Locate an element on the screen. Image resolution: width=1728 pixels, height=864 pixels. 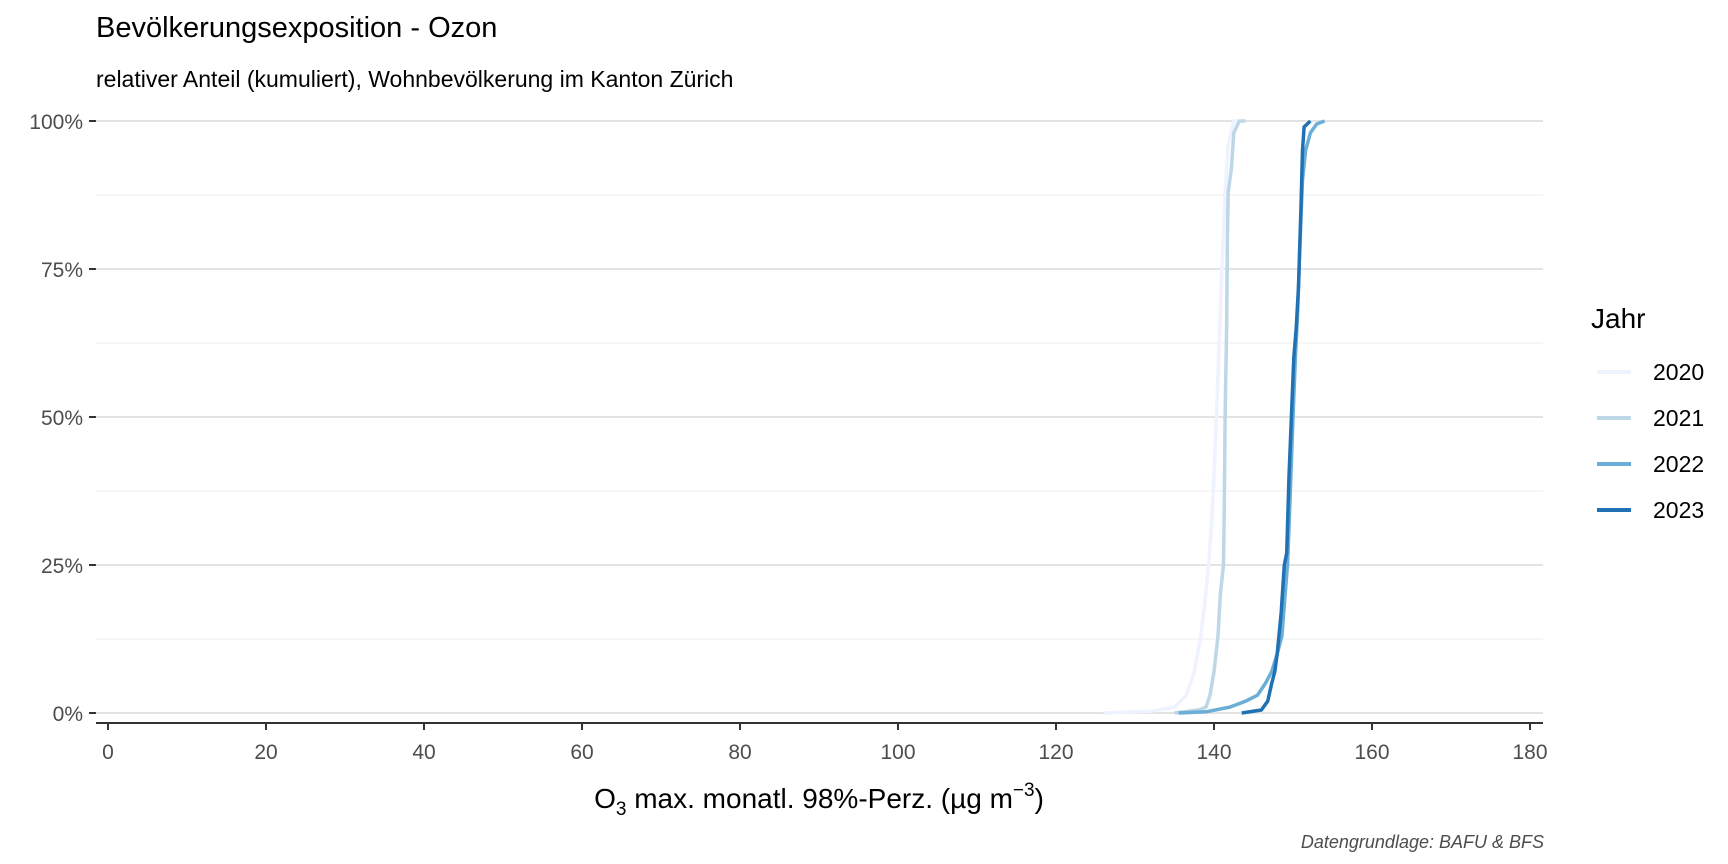
y-tick-label: 25% is located at coordinates (62, 566).